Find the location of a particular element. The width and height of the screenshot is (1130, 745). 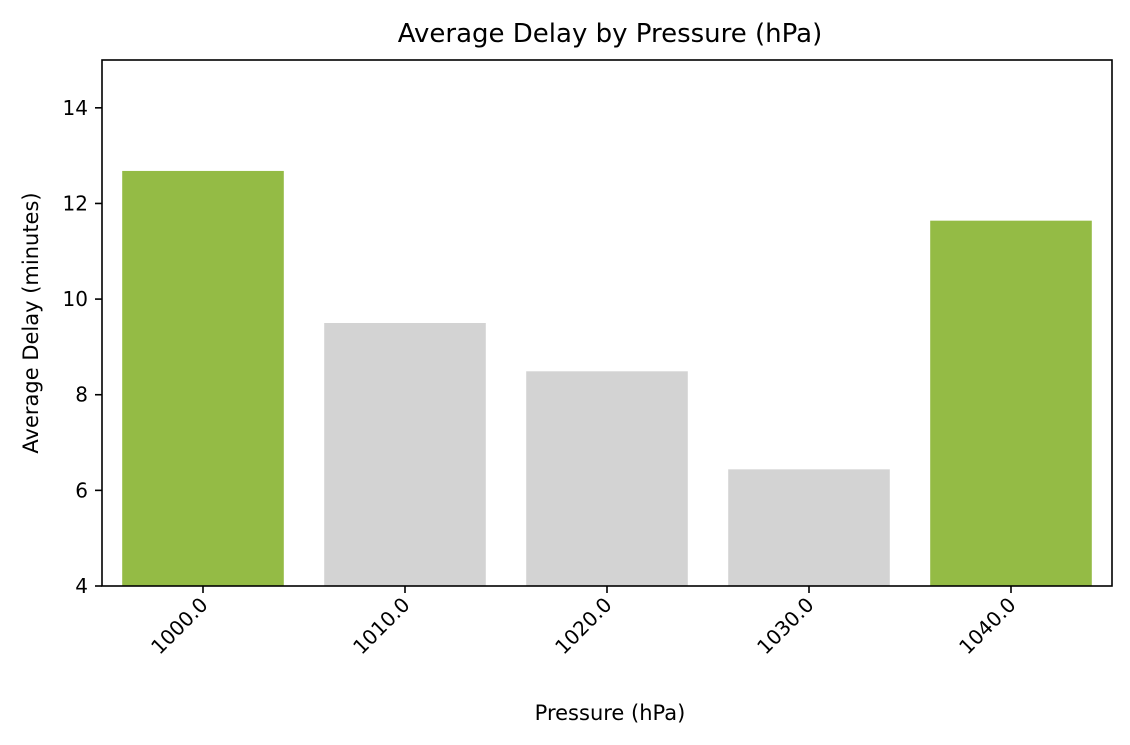

y-tick-label-14: 14 is located at coordinates (75, 108).